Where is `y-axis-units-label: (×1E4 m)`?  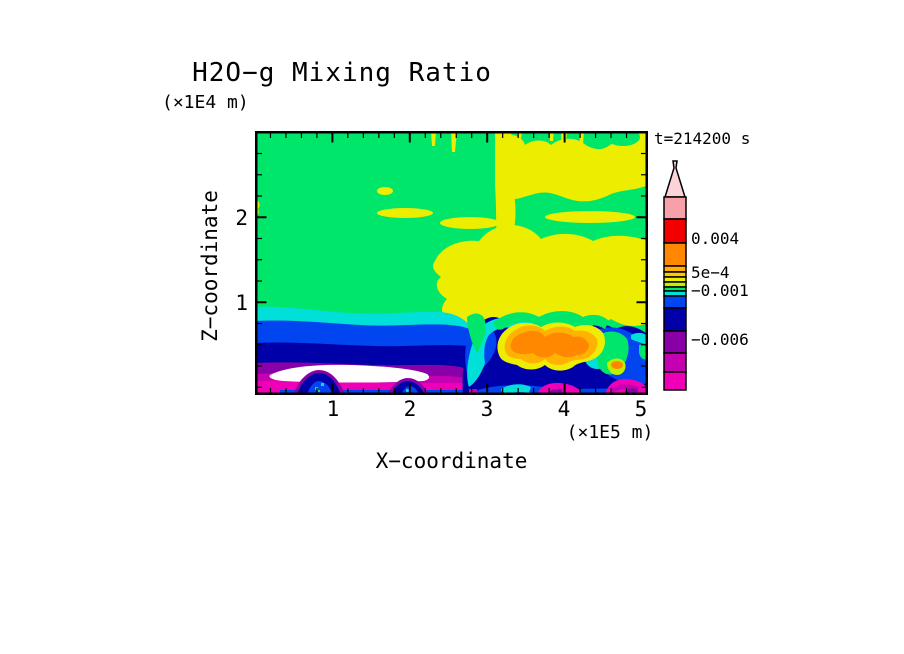 y-axis-units-label: (×1E4 m) is located at coordinates (205, 102).